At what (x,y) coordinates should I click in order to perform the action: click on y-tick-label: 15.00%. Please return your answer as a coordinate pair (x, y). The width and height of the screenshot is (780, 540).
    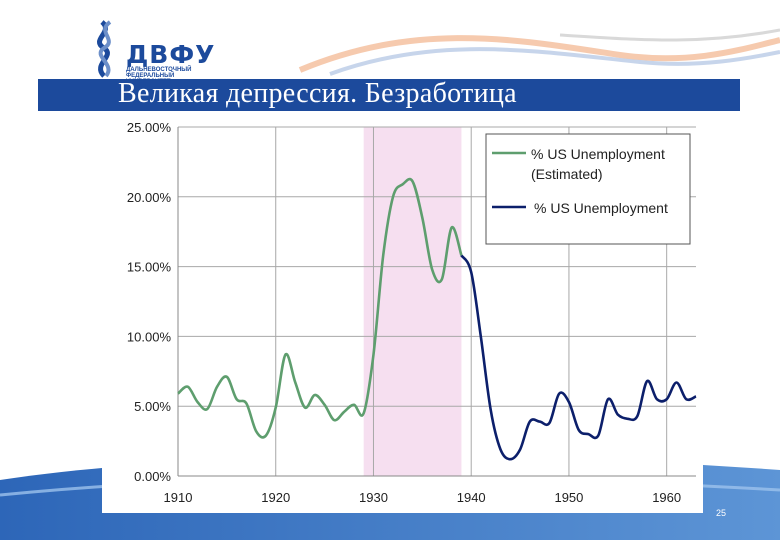
    Looking at the image, I should click on (149, 267).